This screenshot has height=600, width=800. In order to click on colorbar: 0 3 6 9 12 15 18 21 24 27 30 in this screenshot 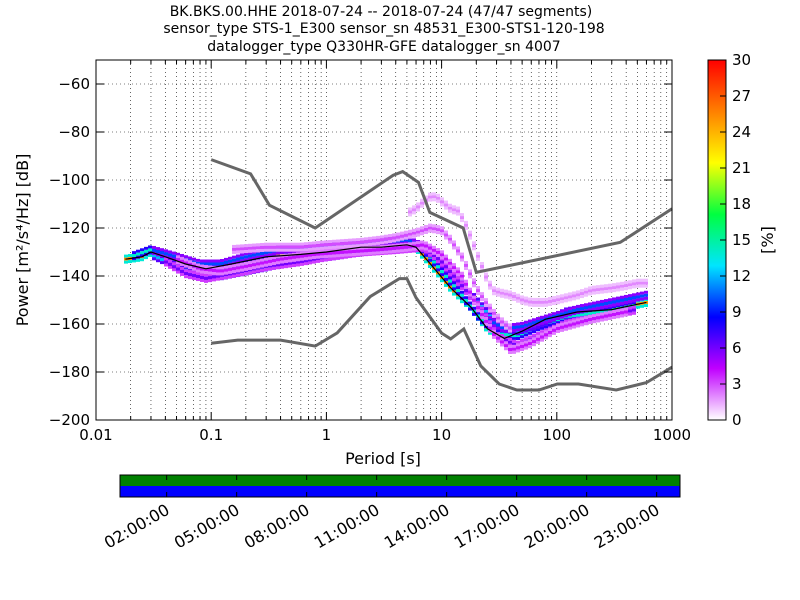, I will do `click(729, 240)`.